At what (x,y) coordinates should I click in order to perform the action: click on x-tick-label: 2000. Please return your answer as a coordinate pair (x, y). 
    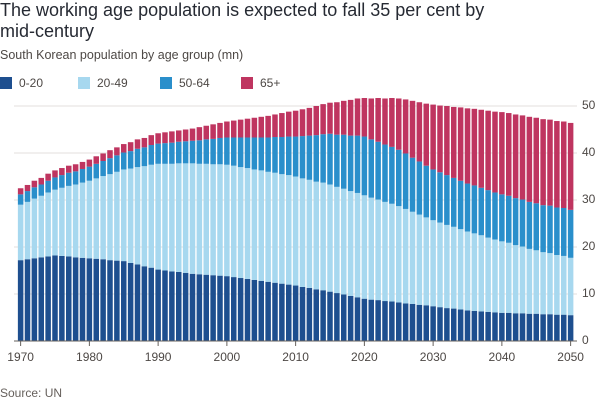
    Looking at the image, I should click on (227, 357).